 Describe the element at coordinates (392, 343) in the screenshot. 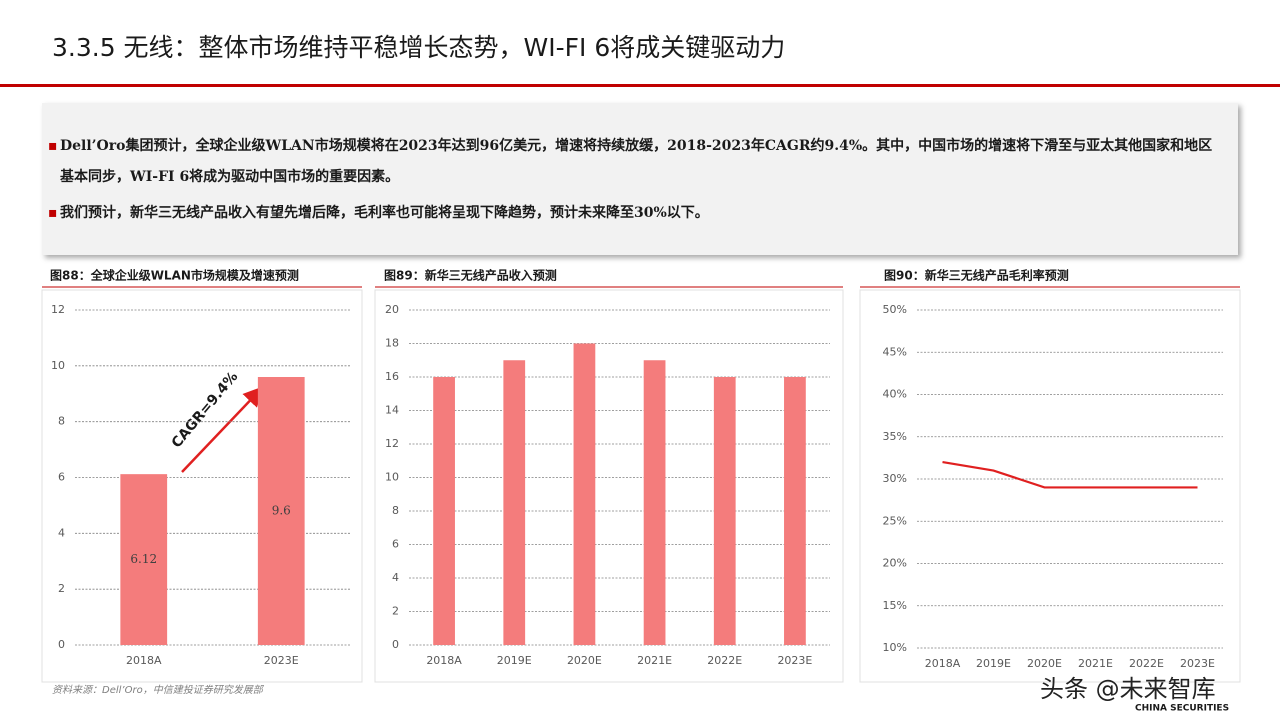

I see `y-tick-label: 18` at that location.